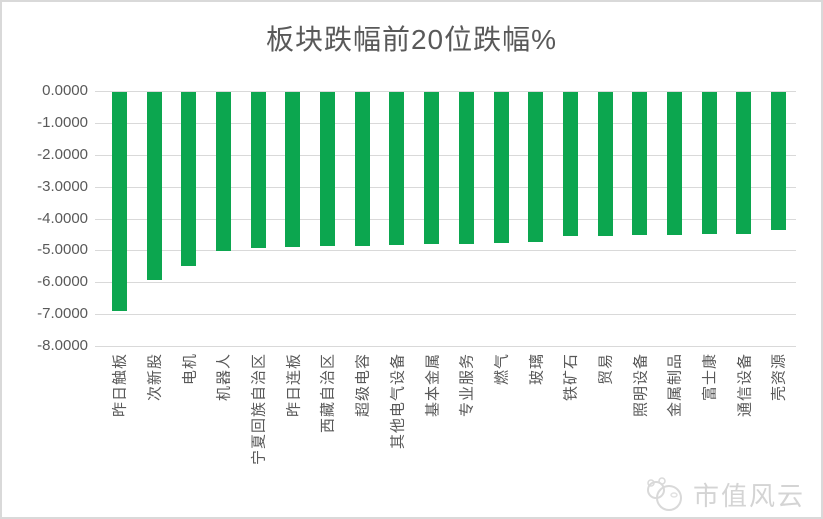 This screenshot has width=823, height=519. I want to click on x-axis-category: 超级电容, so click(362, 427).